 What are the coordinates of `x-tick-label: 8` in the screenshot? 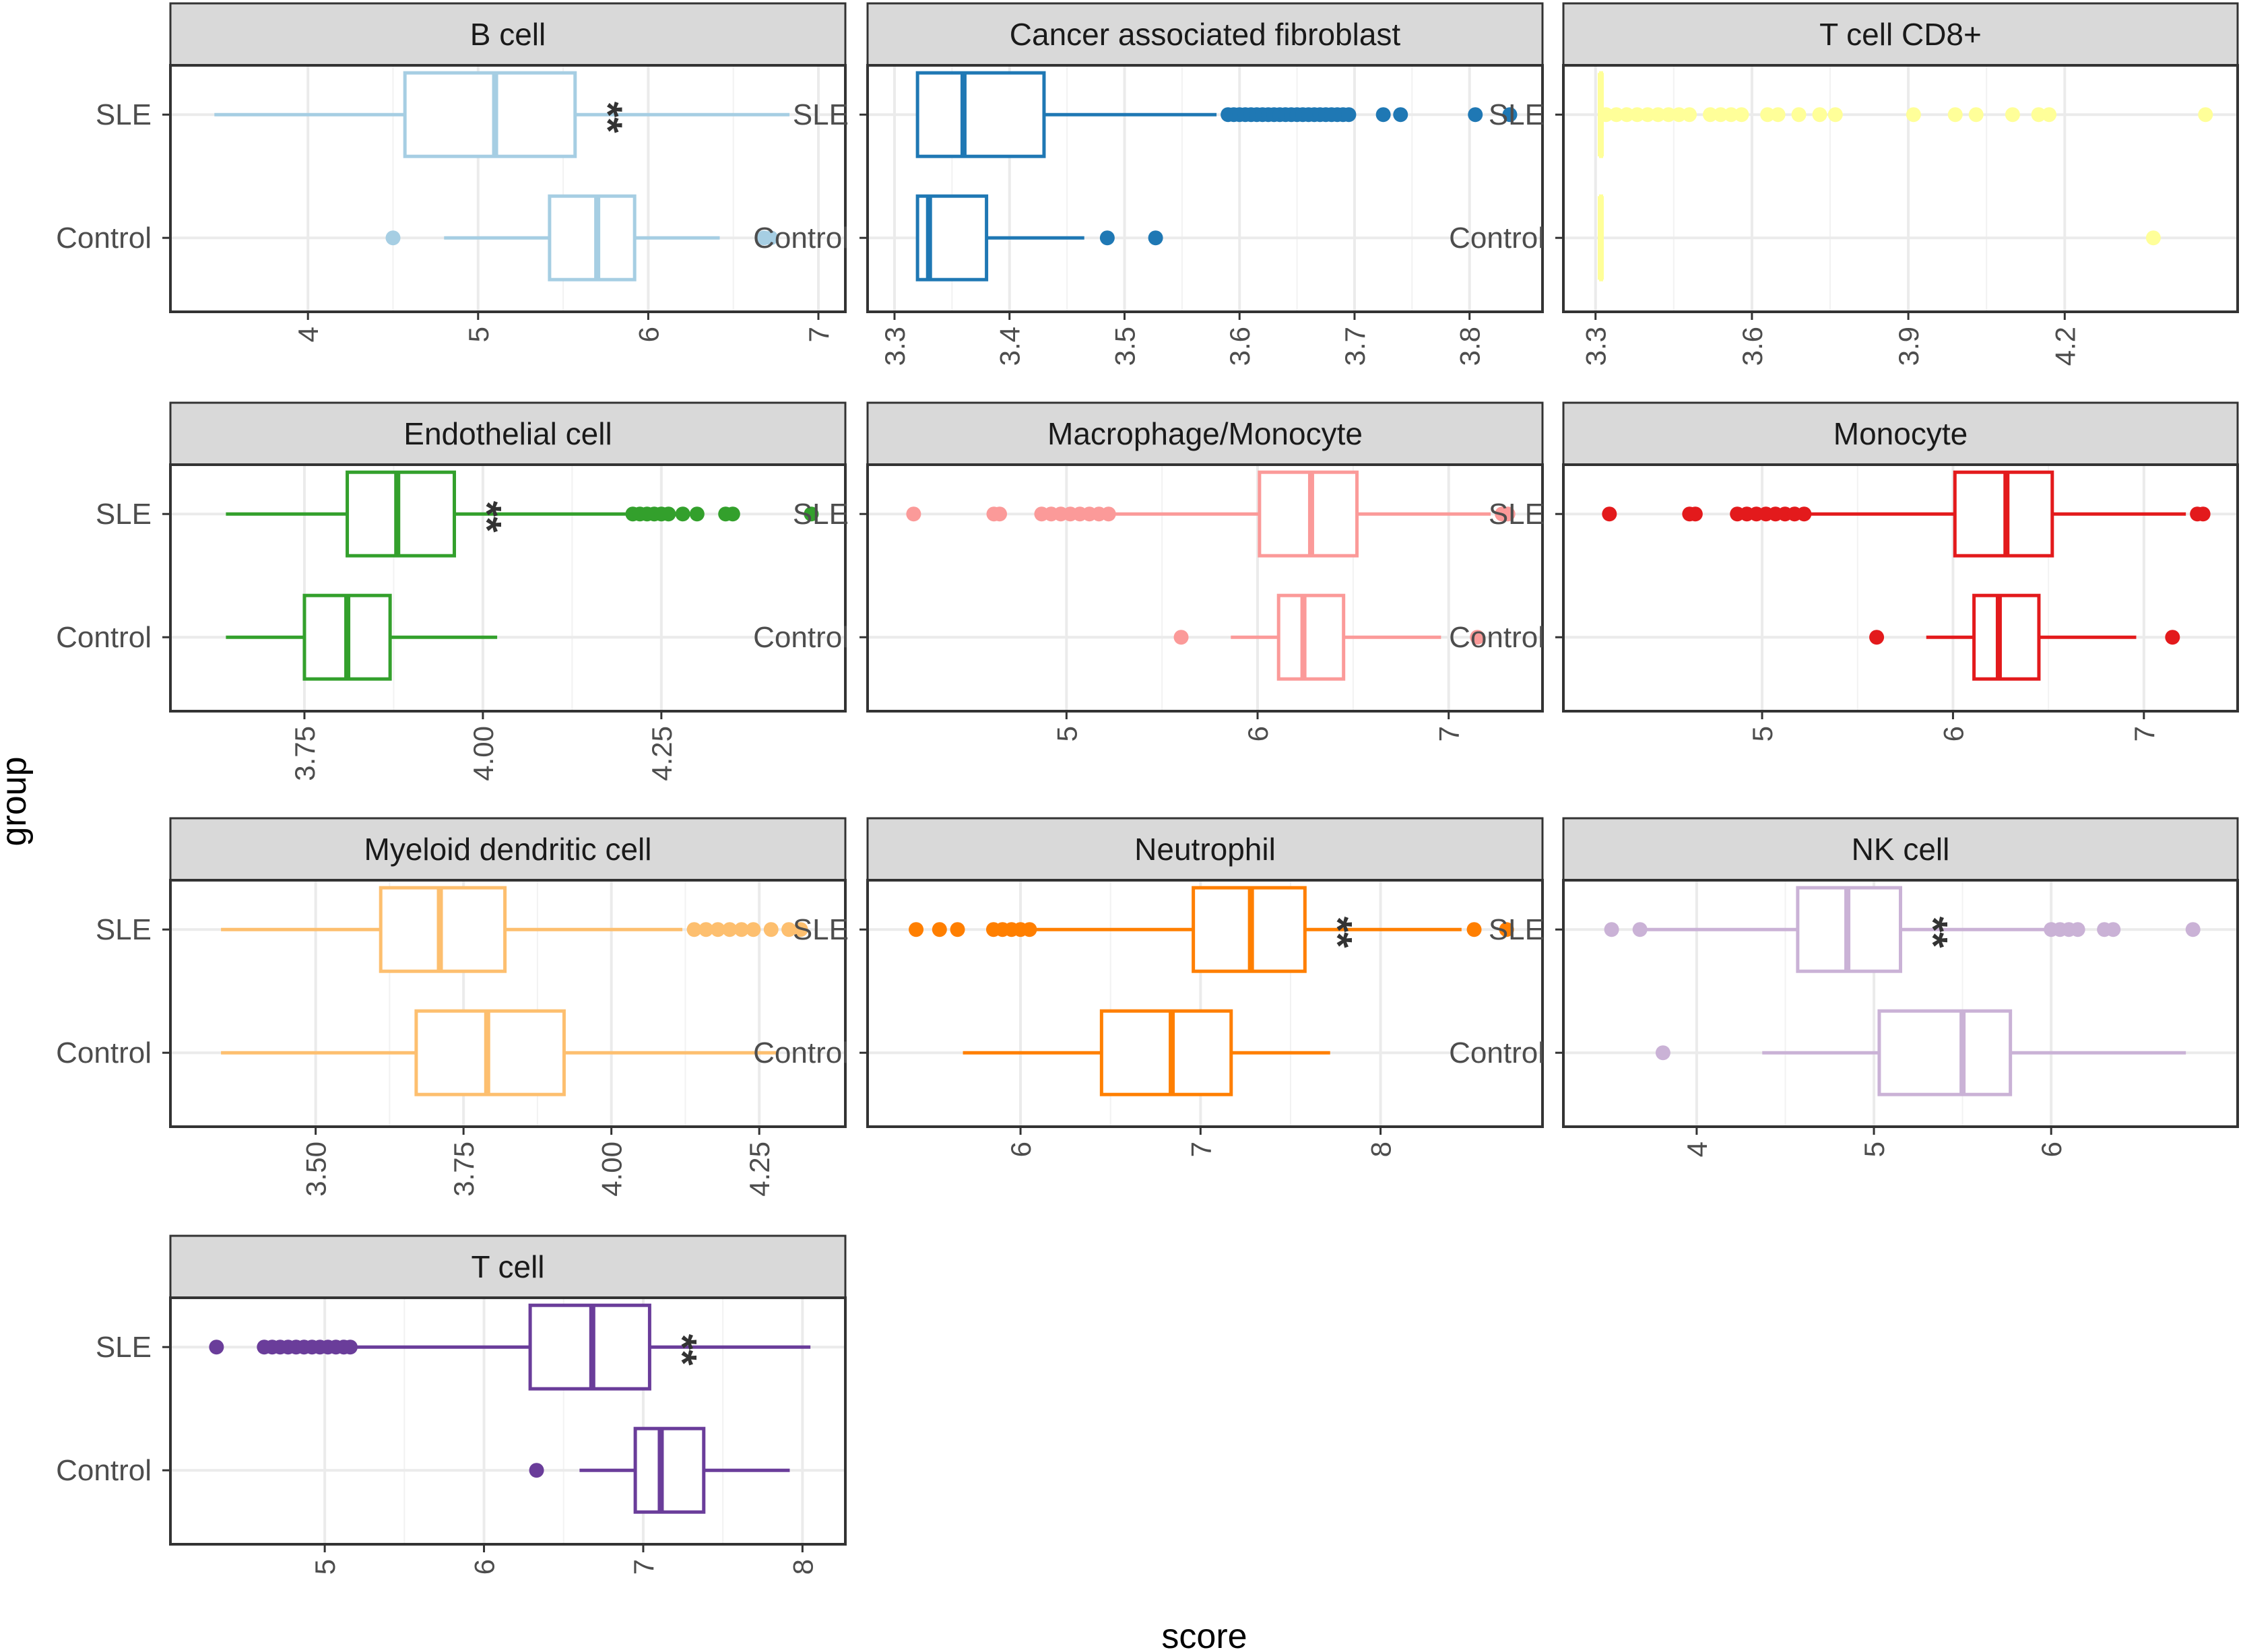 It's located at (1381, 1149).